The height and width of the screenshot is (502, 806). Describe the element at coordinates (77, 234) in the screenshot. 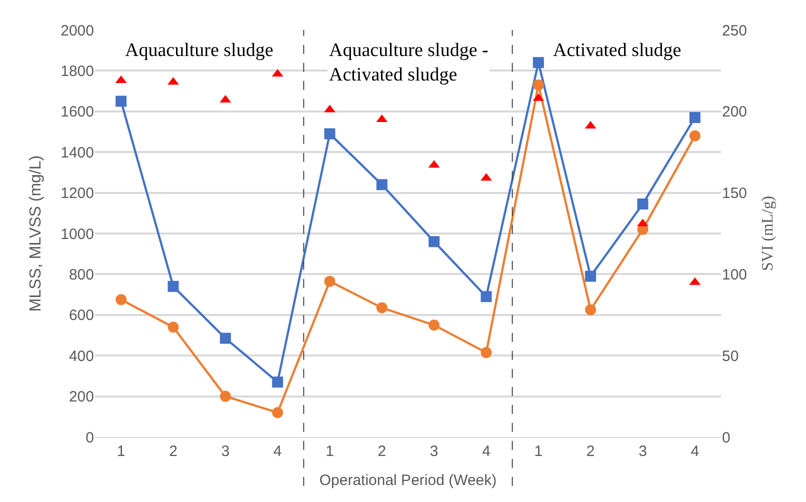

I see `y-tick-label: 1000` at that location.